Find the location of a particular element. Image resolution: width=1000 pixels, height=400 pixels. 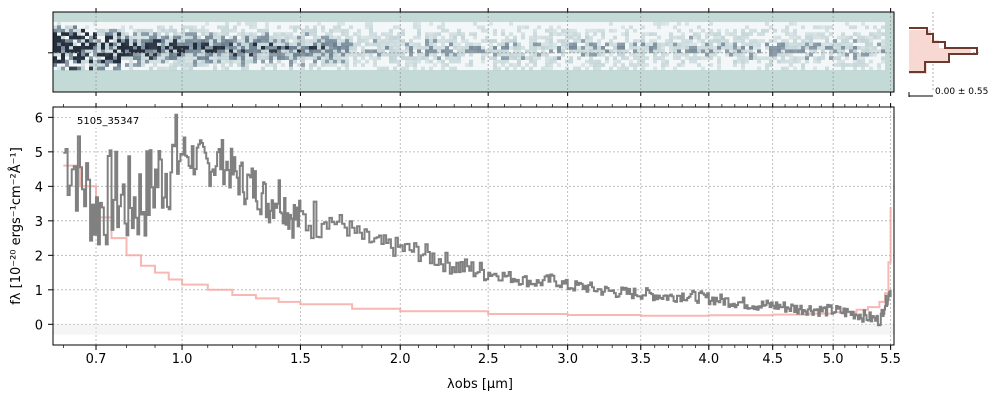

histogram-outline is located at coordinates (943, 50).